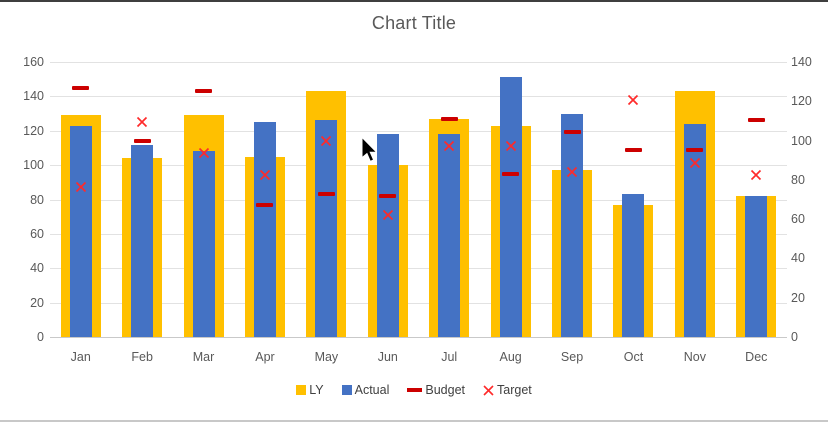 The image size is (828, 422). Describe the element at coordinates (798, 179) in the screenshot. I see `right-axis-tick: 80` at that location.